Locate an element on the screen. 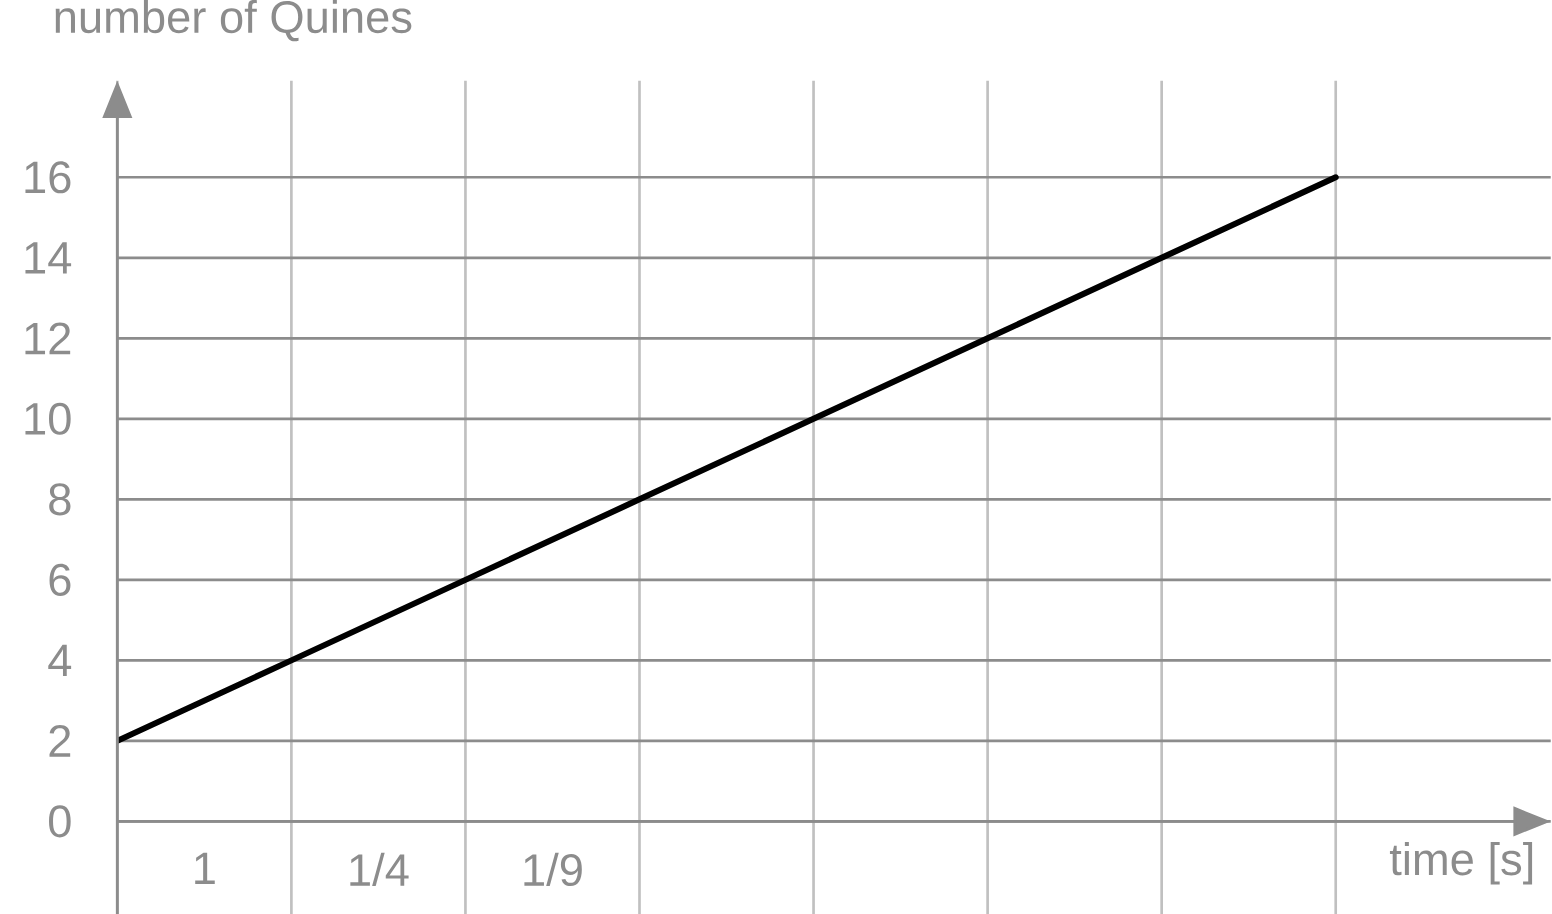  annotation: 1/9 is located at coordinates (553, 869).